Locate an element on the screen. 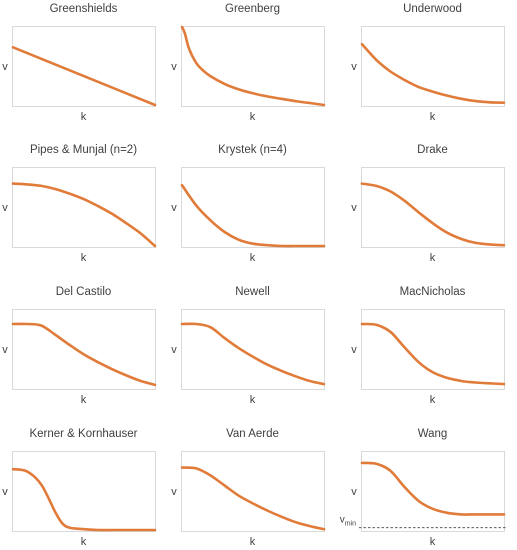 The image size is (517, 550). vmin-label: vmin is located at coordinates (348, 521).